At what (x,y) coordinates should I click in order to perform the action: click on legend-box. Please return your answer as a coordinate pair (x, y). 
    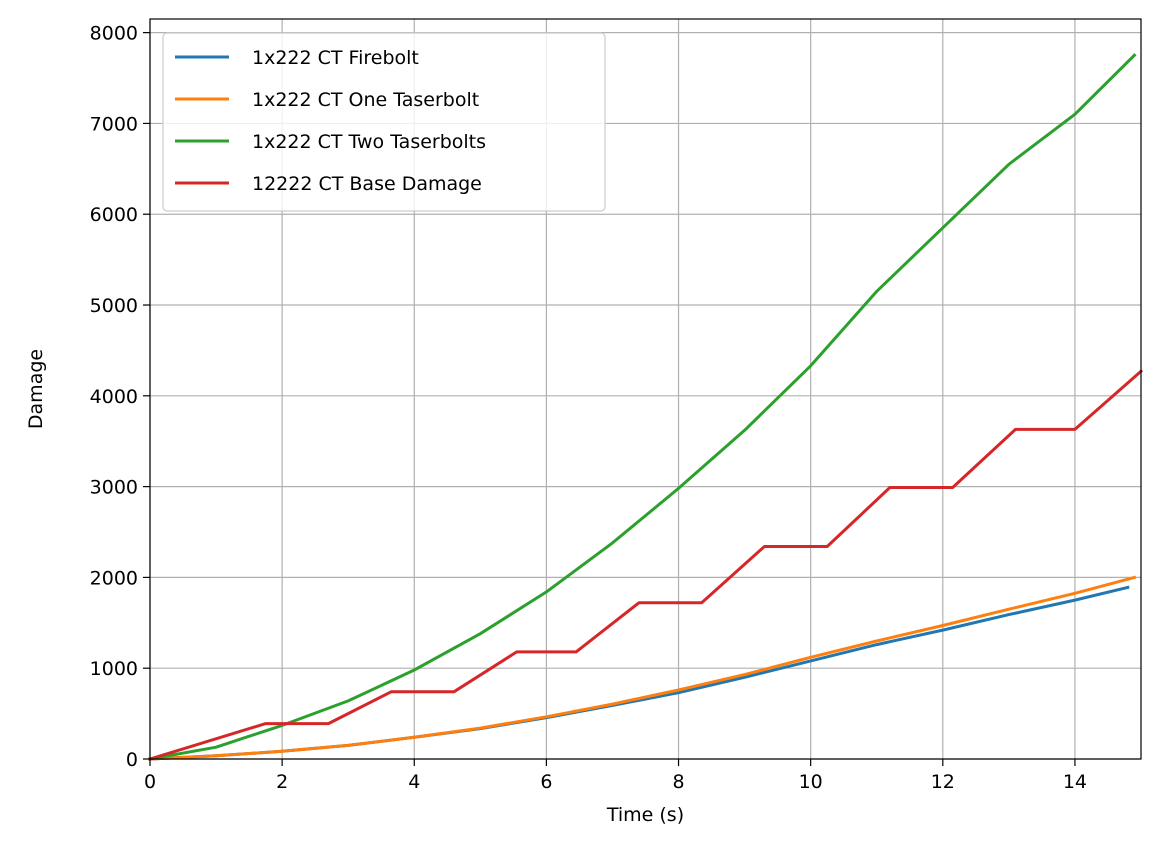
    Looking at the image, I should click on (384, 122).